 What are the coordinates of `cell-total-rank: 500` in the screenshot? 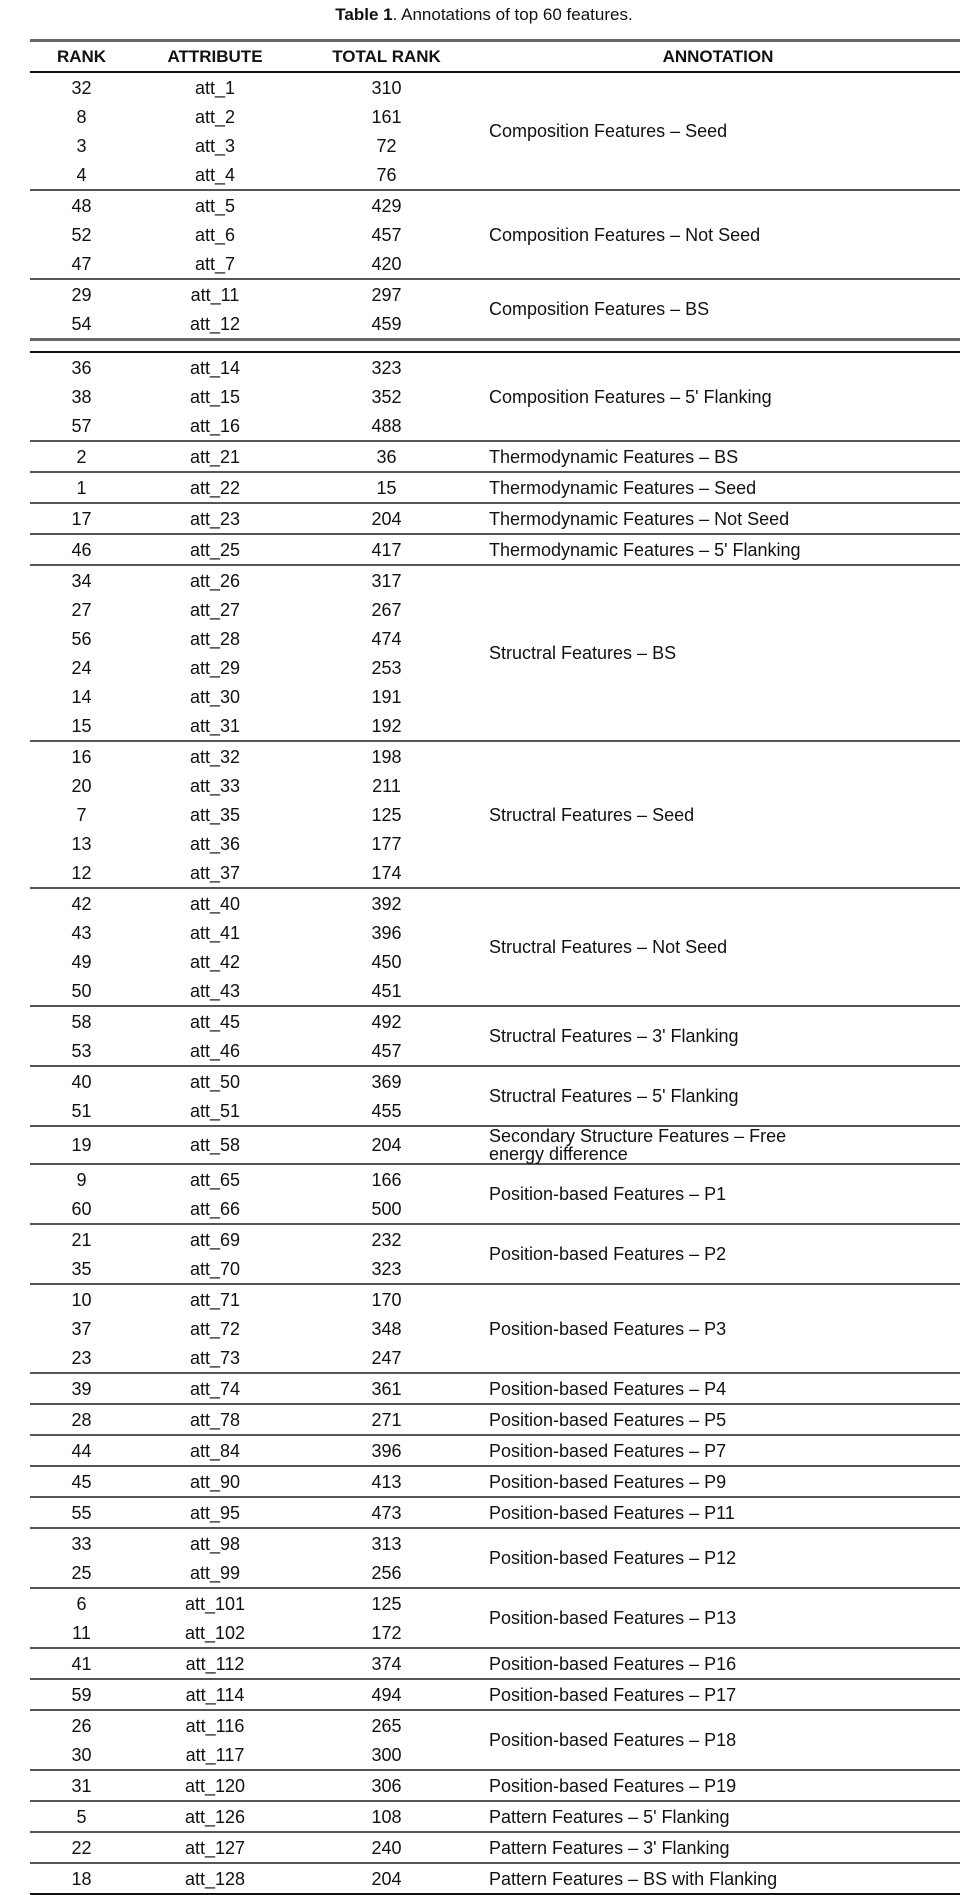 It's located at (386, 1208).